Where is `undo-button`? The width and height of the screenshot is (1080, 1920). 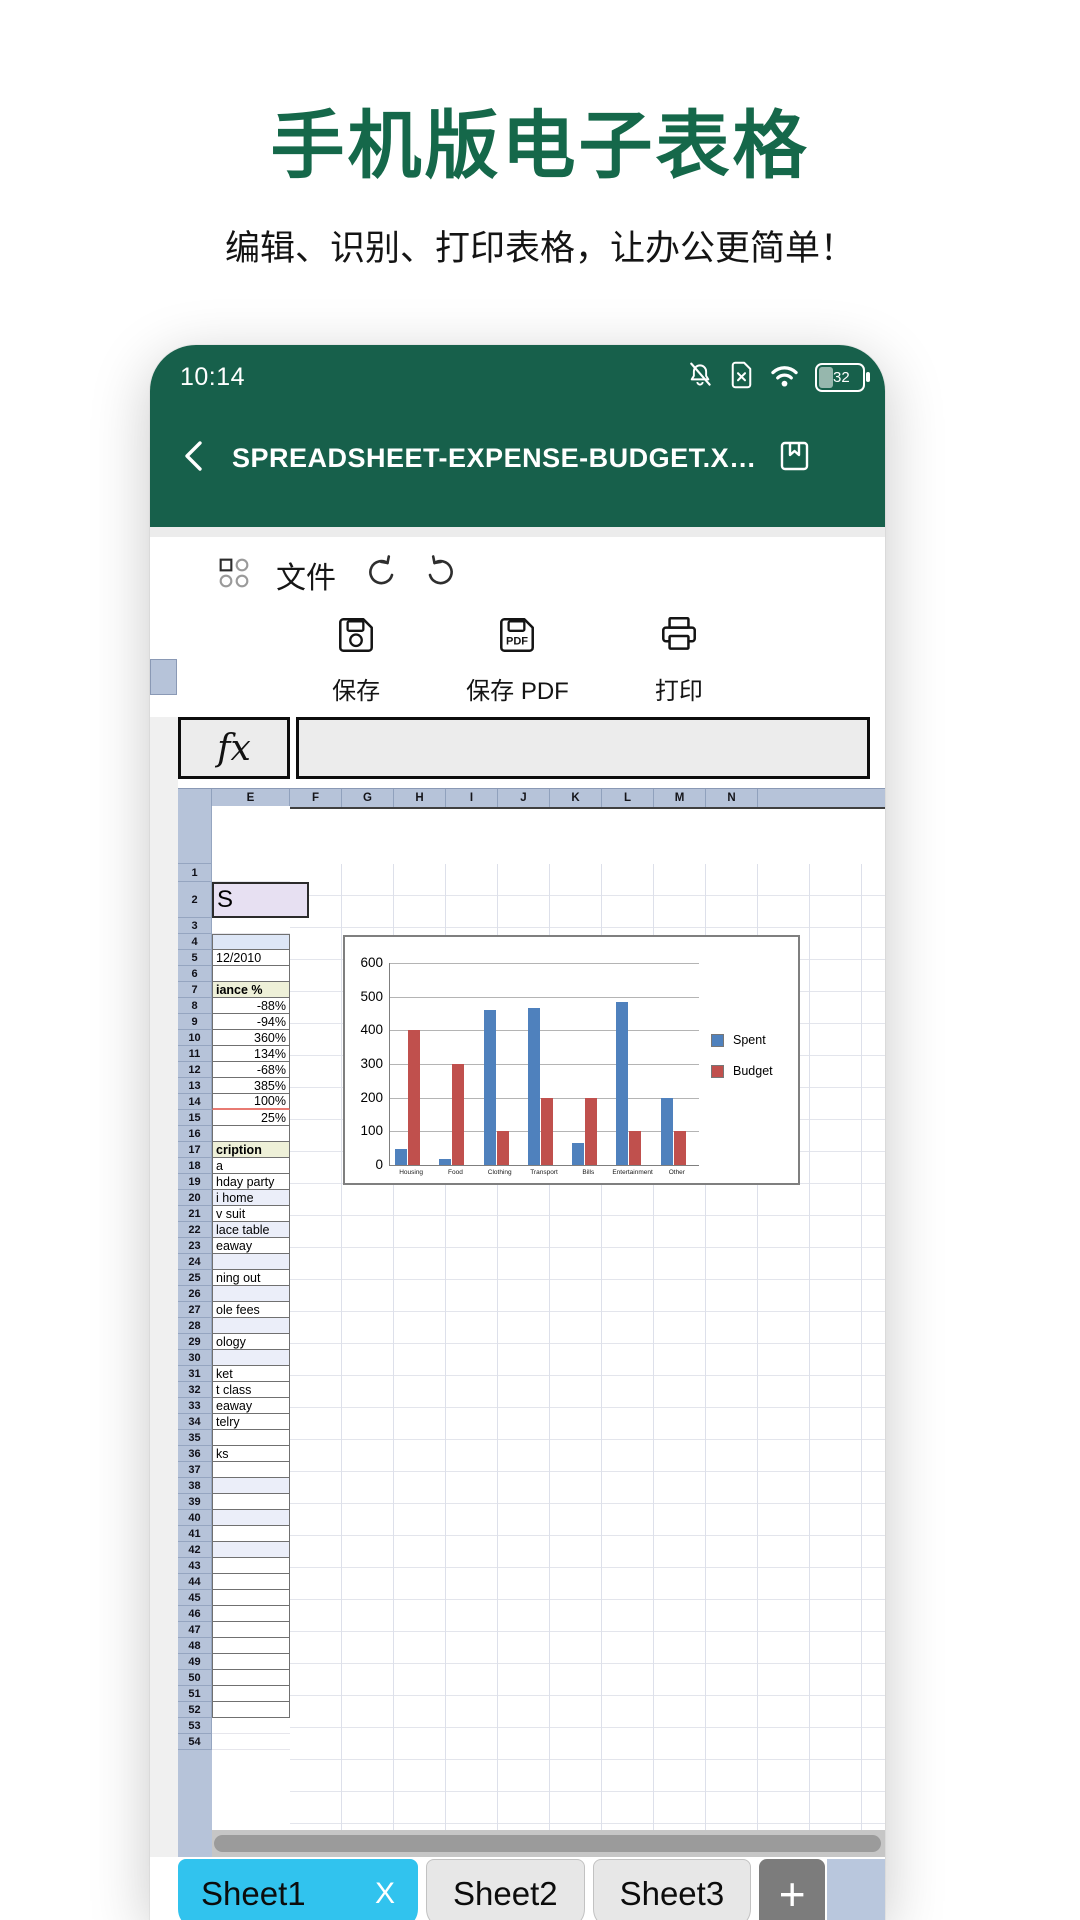 undo-button is located at coordinates (380, 575).